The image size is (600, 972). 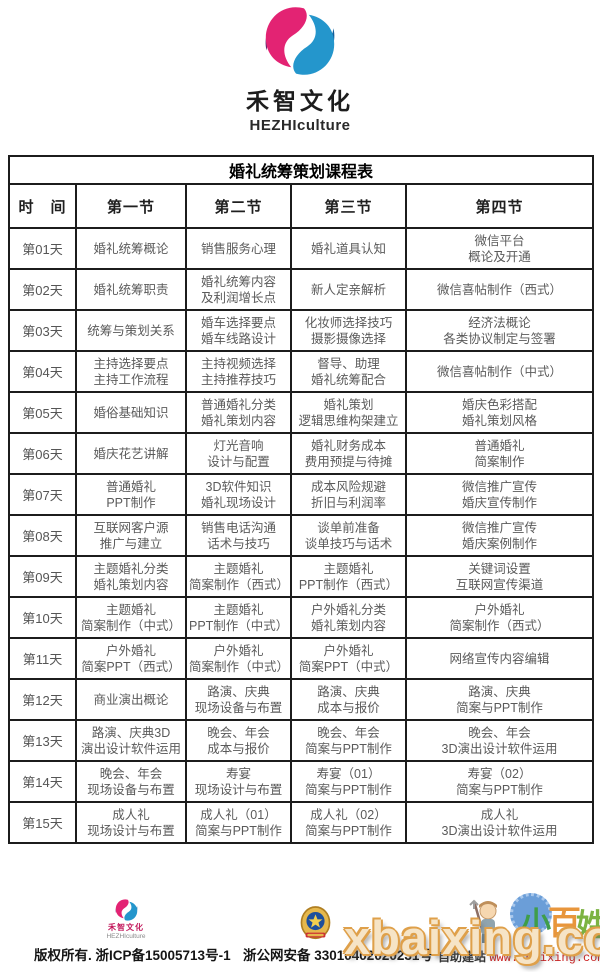 I want to click on day-cell: 第01天, so click(x=42, y=248).